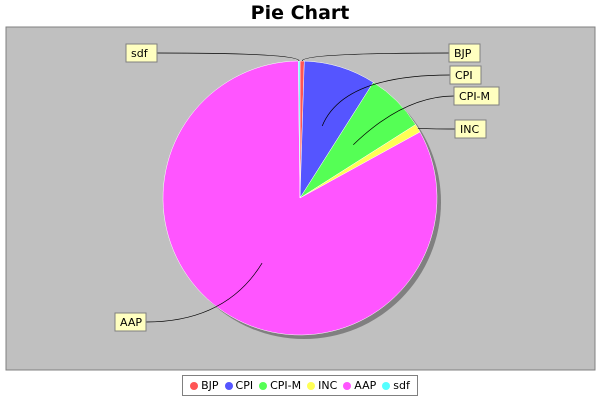  What do you see at coordinates (210, 385) in the screenshot?
I see `legend-label-bjp: BJP` at bounding box center [210, 385].